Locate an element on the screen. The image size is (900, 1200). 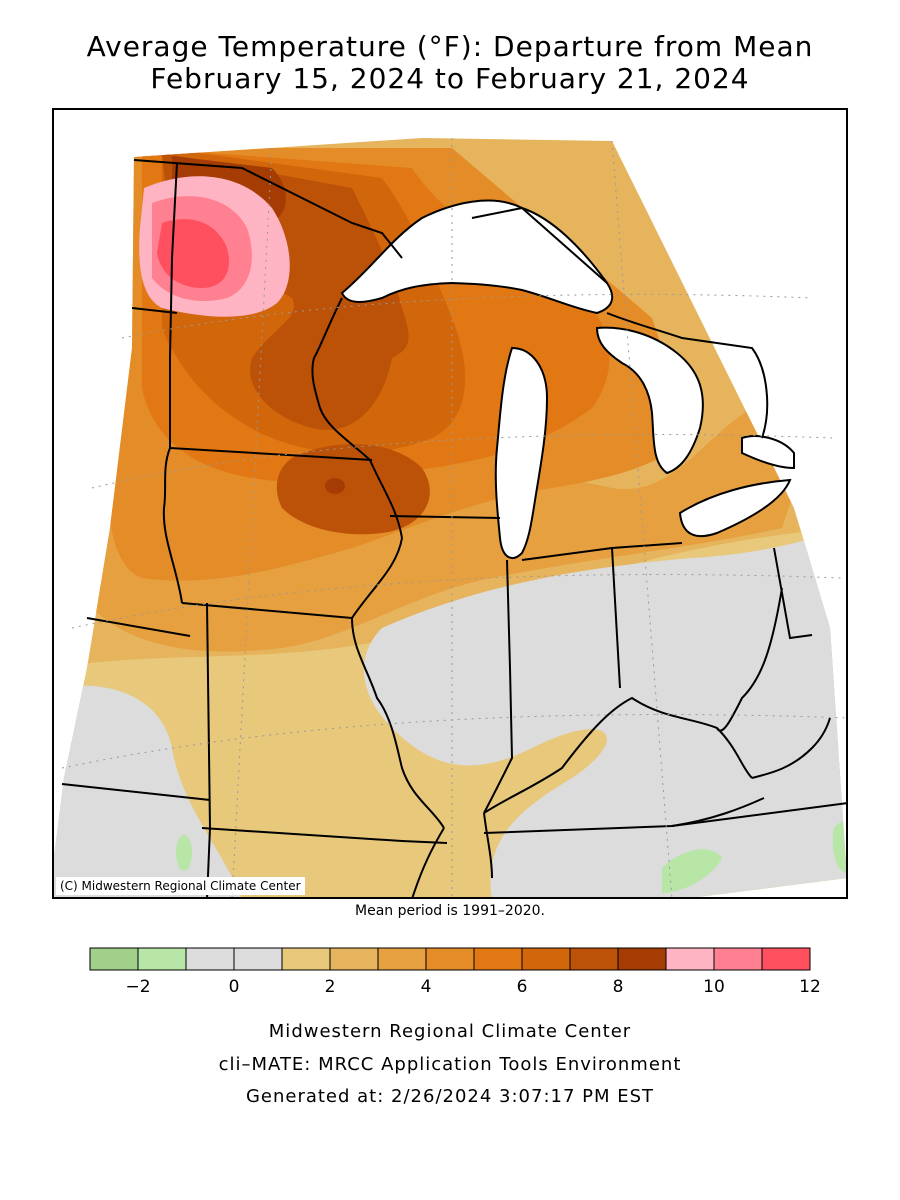
copyright-label: (C) Midwestern Regional Climate Center is located at coordinates (180, 886).